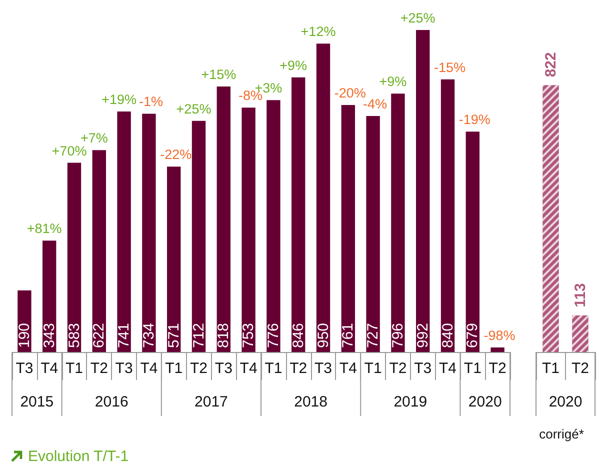  What do you see at coordinates (350, 92) in the screenshot?
I see `annotation: -20%` at bounding box center [350, 92].